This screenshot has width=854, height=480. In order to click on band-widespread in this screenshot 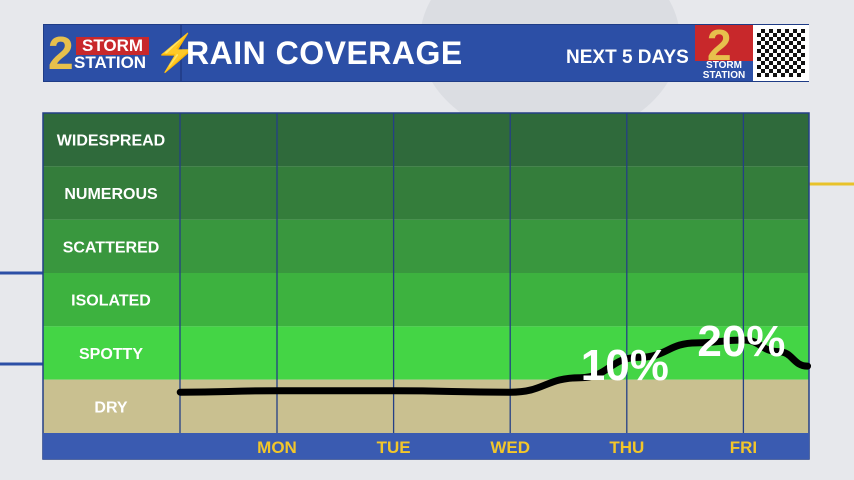, I will do `click(426, 140)`.